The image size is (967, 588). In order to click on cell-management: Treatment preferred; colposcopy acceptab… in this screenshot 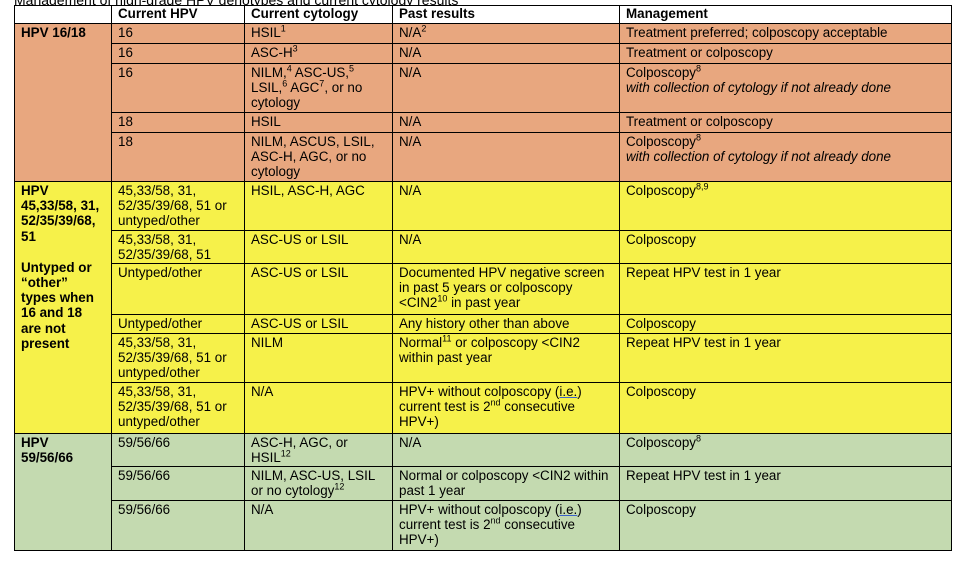, I will do `click(785, 33)`.